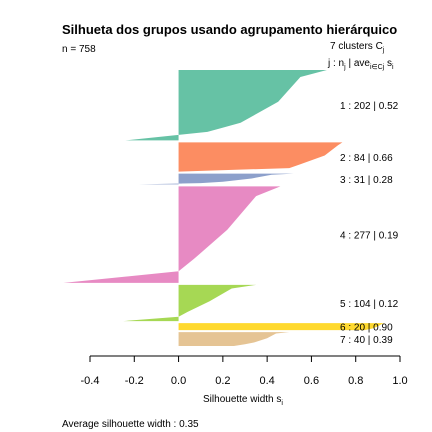 The image size is (432, 432). I want to click on columns-header-ave: | ave, so click(358, 63).